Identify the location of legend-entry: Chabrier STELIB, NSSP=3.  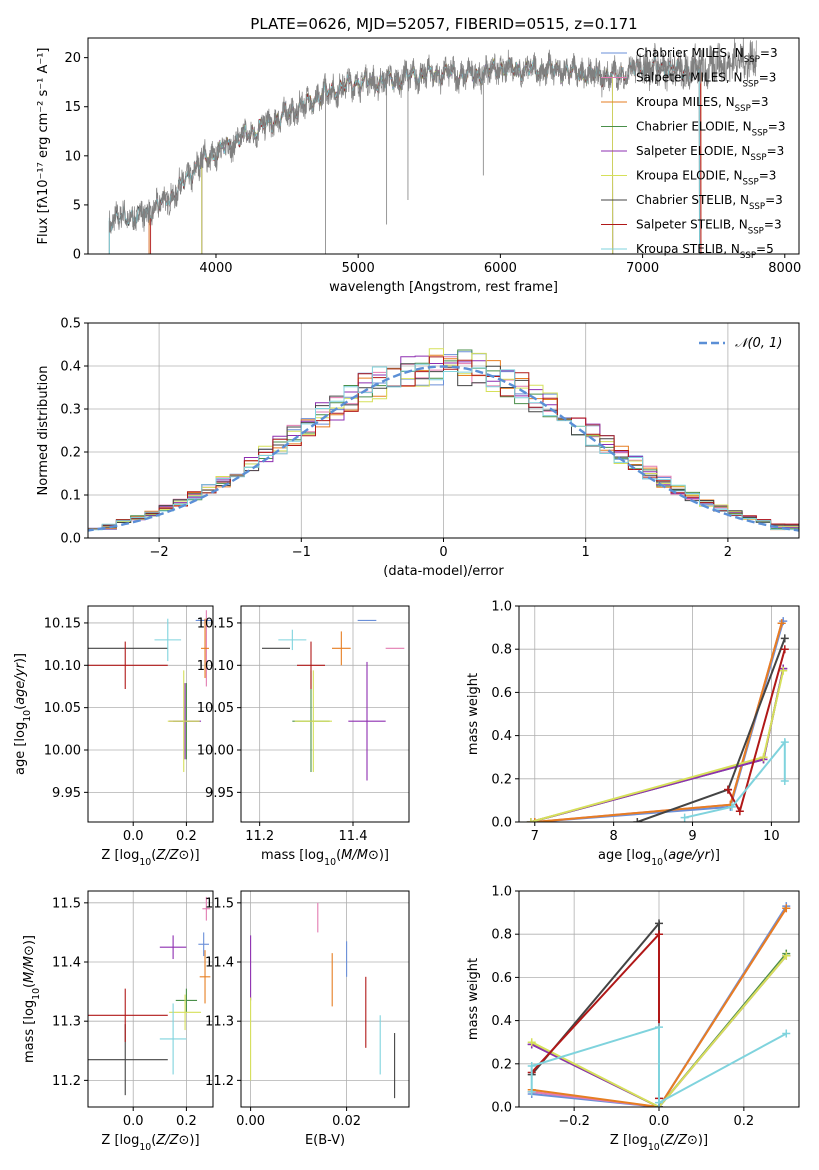
(709, 202).